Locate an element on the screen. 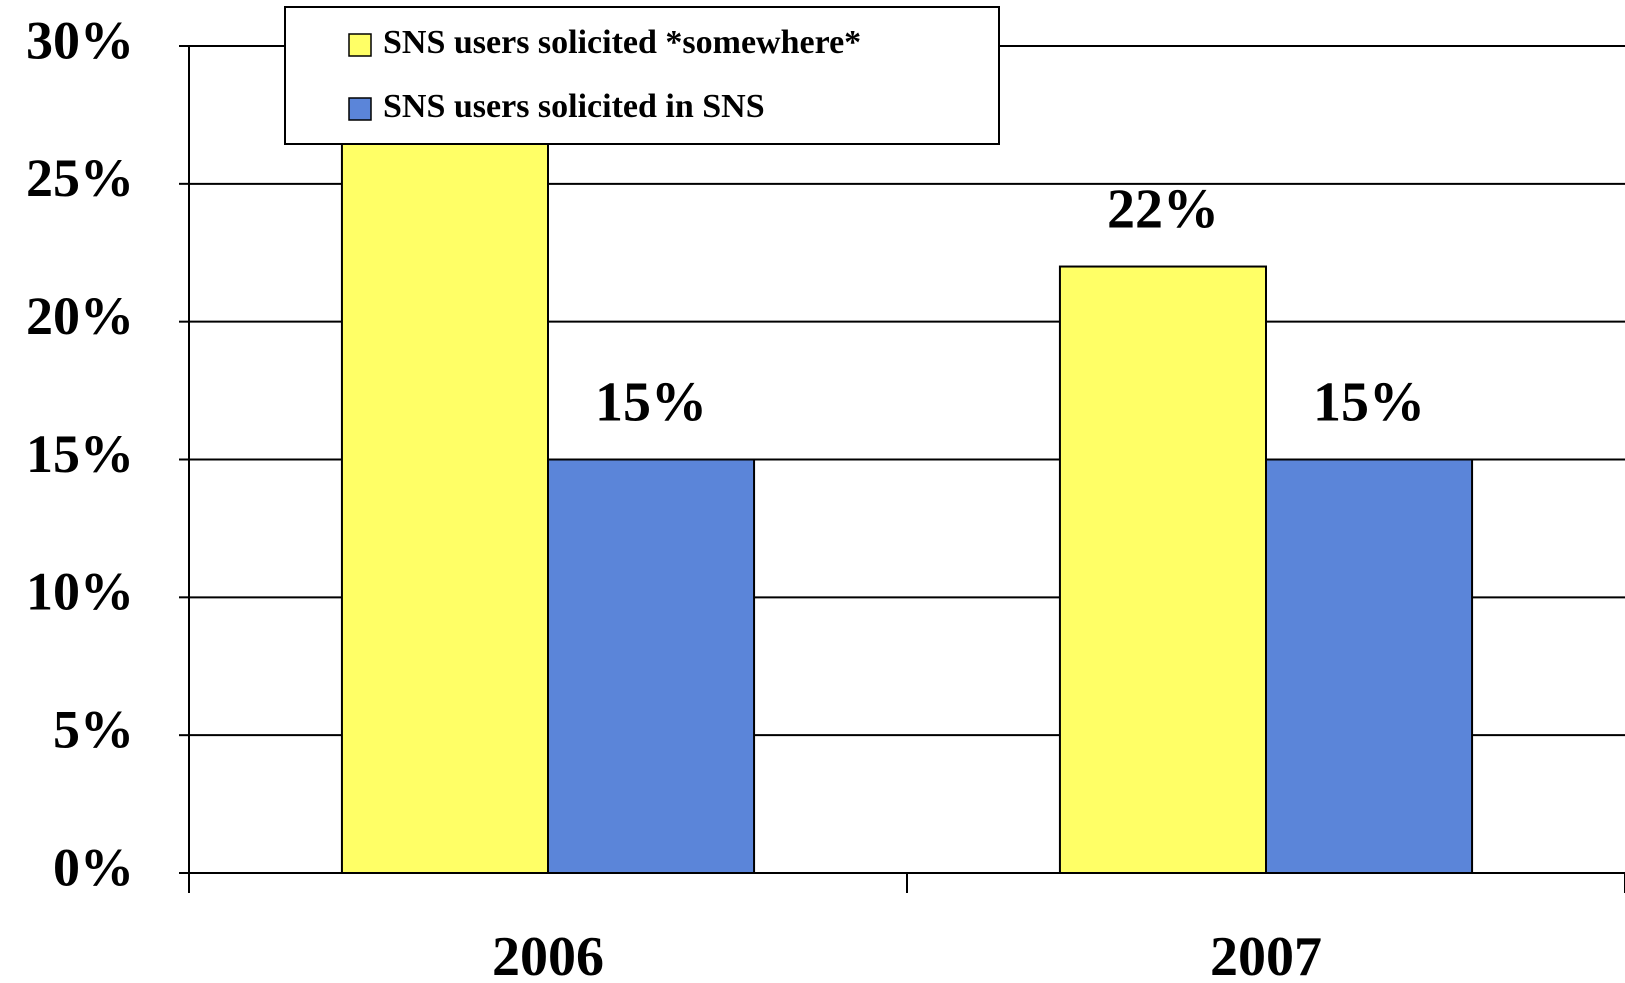  y-tick-label: 30% is located at coordinates (80, 40).